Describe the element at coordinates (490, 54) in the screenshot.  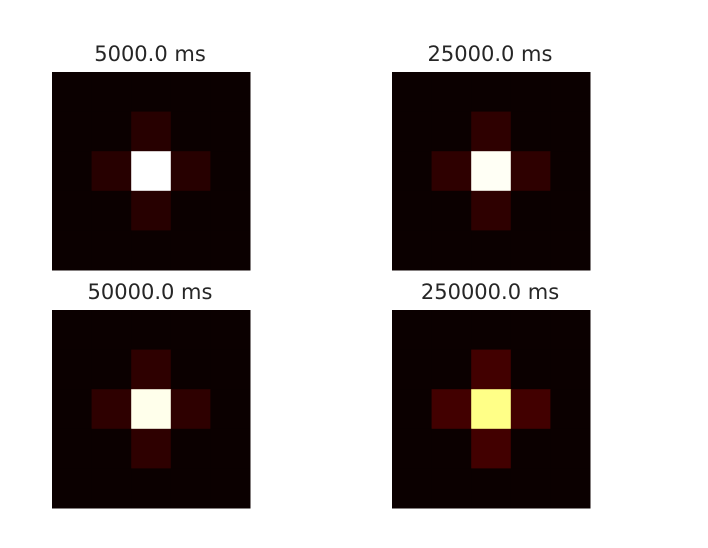
I see `panel-2-title: 25000.0 ms` at that location.